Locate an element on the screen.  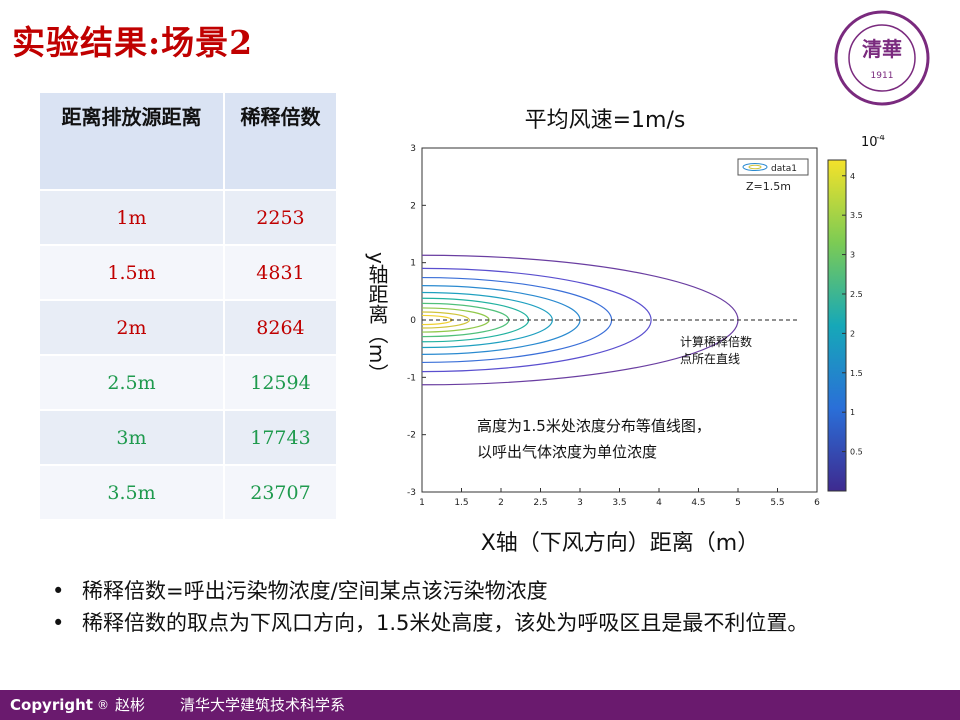
table-row: 3m 17743 is located at coordinates (189, 438).